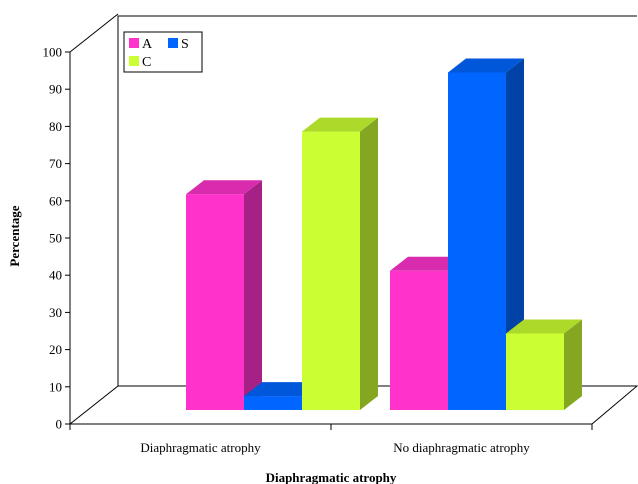 The width and height of the screenshot is (638, 484). Describe the element at coordinates (55, 386) in the screenshot. I see `y-tick-label: 10` at that location.